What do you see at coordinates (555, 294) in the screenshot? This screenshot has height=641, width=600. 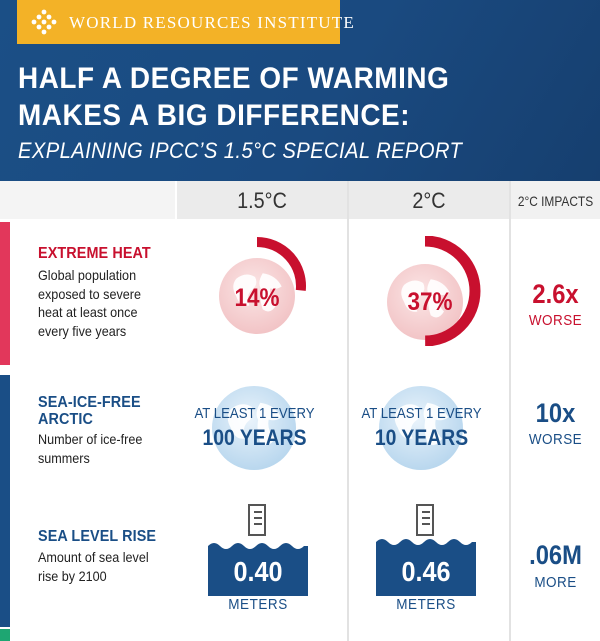 I see `impact-heat-value: 2.6x` at bounding box center [555, 294].